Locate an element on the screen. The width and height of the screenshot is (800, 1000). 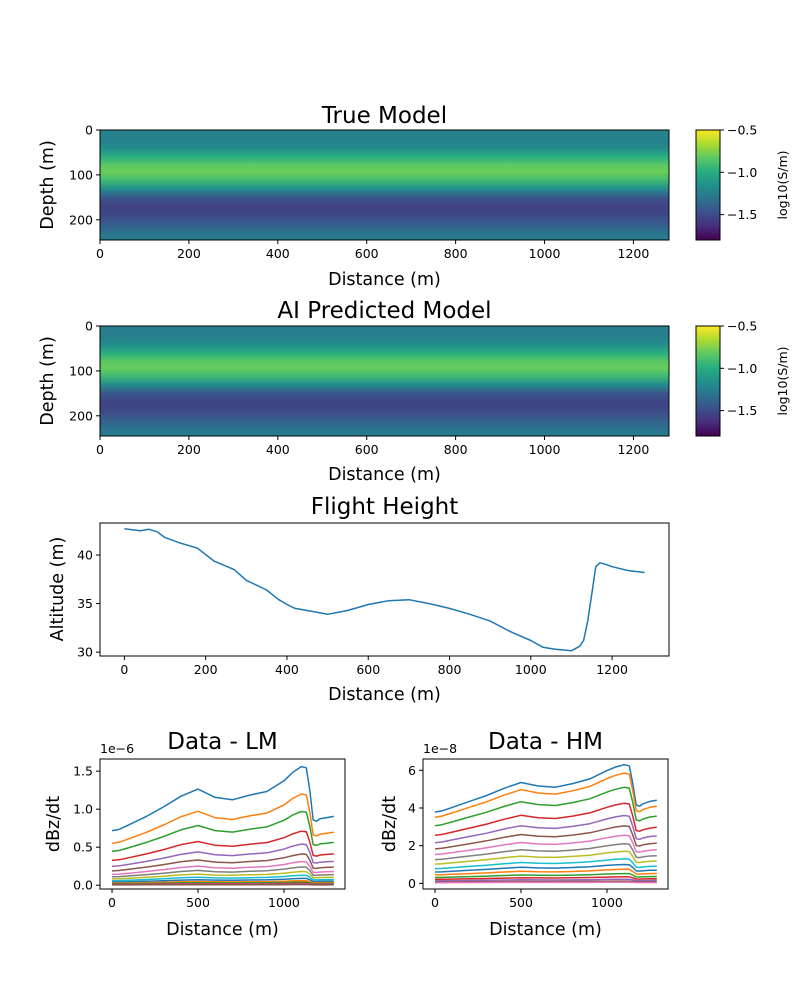
data-lm-y-ticks: 0.0 0.5 1.0 1.5 is located at coordinates (86, 828).